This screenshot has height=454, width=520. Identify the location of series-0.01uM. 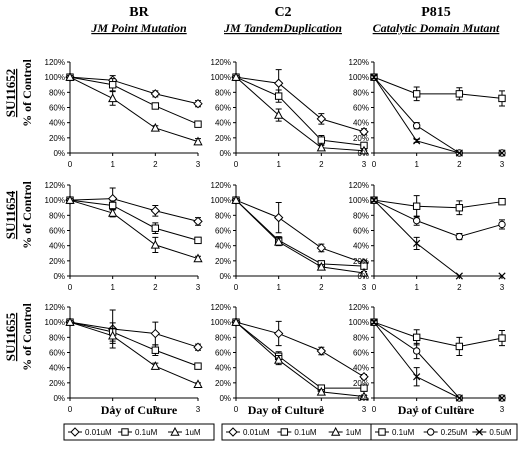
(300, 231).